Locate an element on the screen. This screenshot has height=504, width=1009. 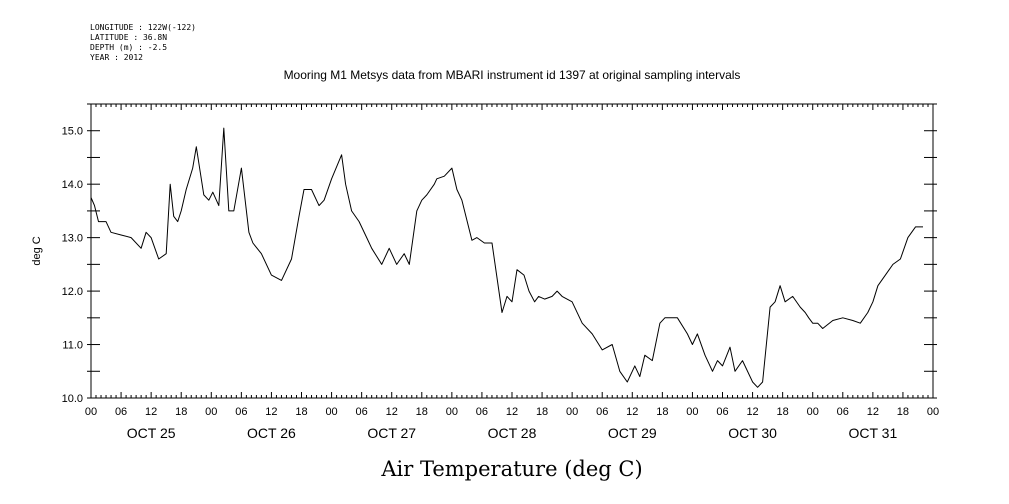
y-tick-label: 12.0 is located at coordinates (72, 292).